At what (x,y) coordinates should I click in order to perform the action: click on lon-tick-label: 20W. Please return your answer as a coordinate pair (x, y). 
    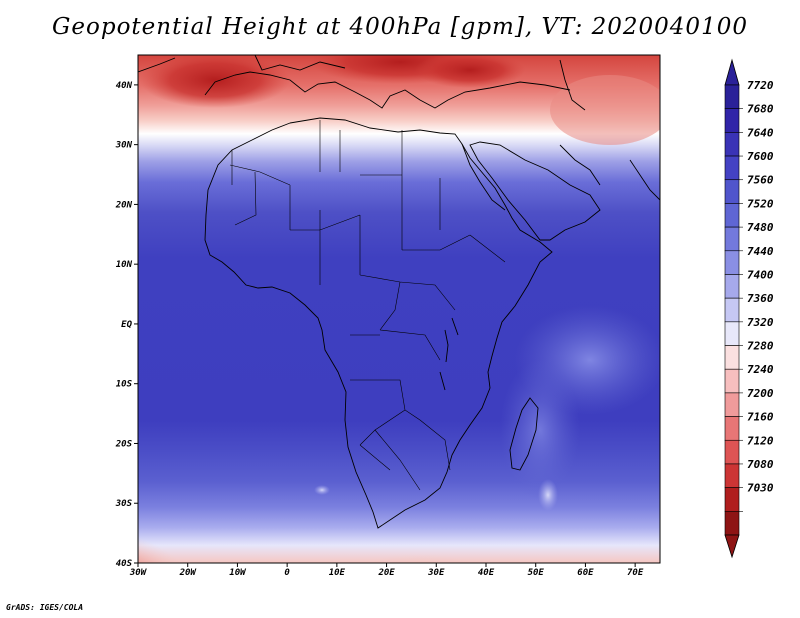
    Looking at the image, I should click on (188, 573).